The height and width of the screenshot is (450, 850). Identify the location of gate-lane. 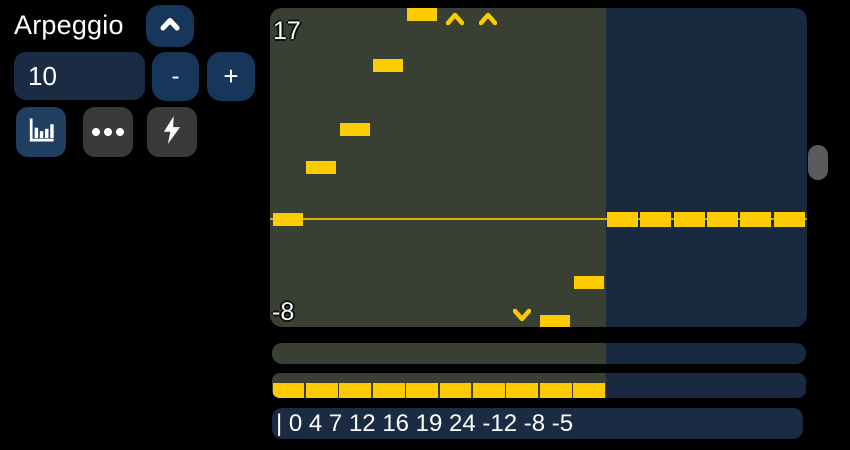
(539, 385).